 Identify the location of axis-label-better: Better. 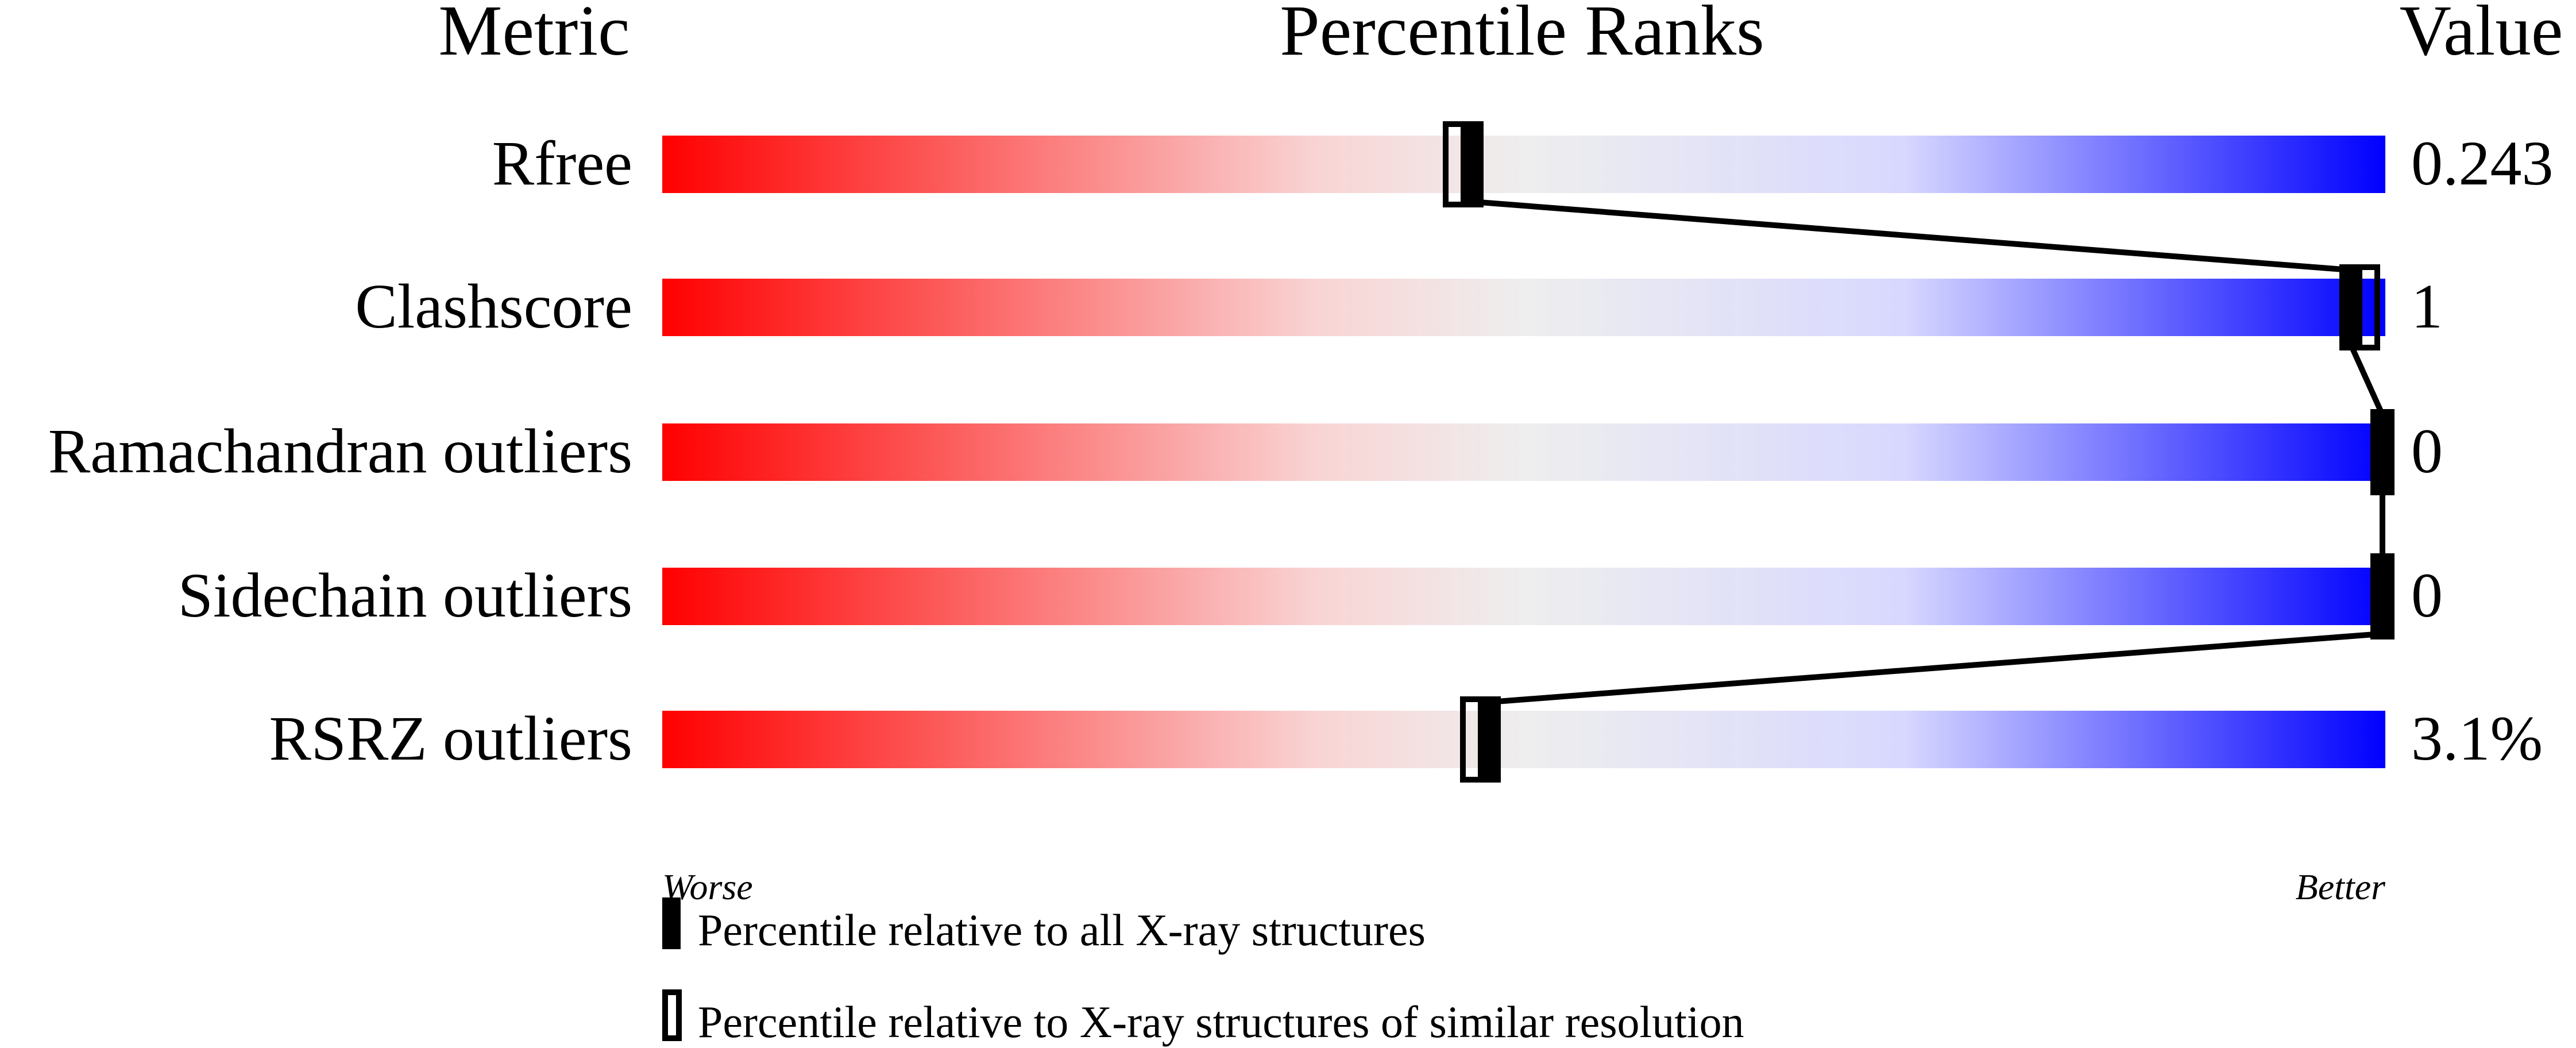
(2341, 886).